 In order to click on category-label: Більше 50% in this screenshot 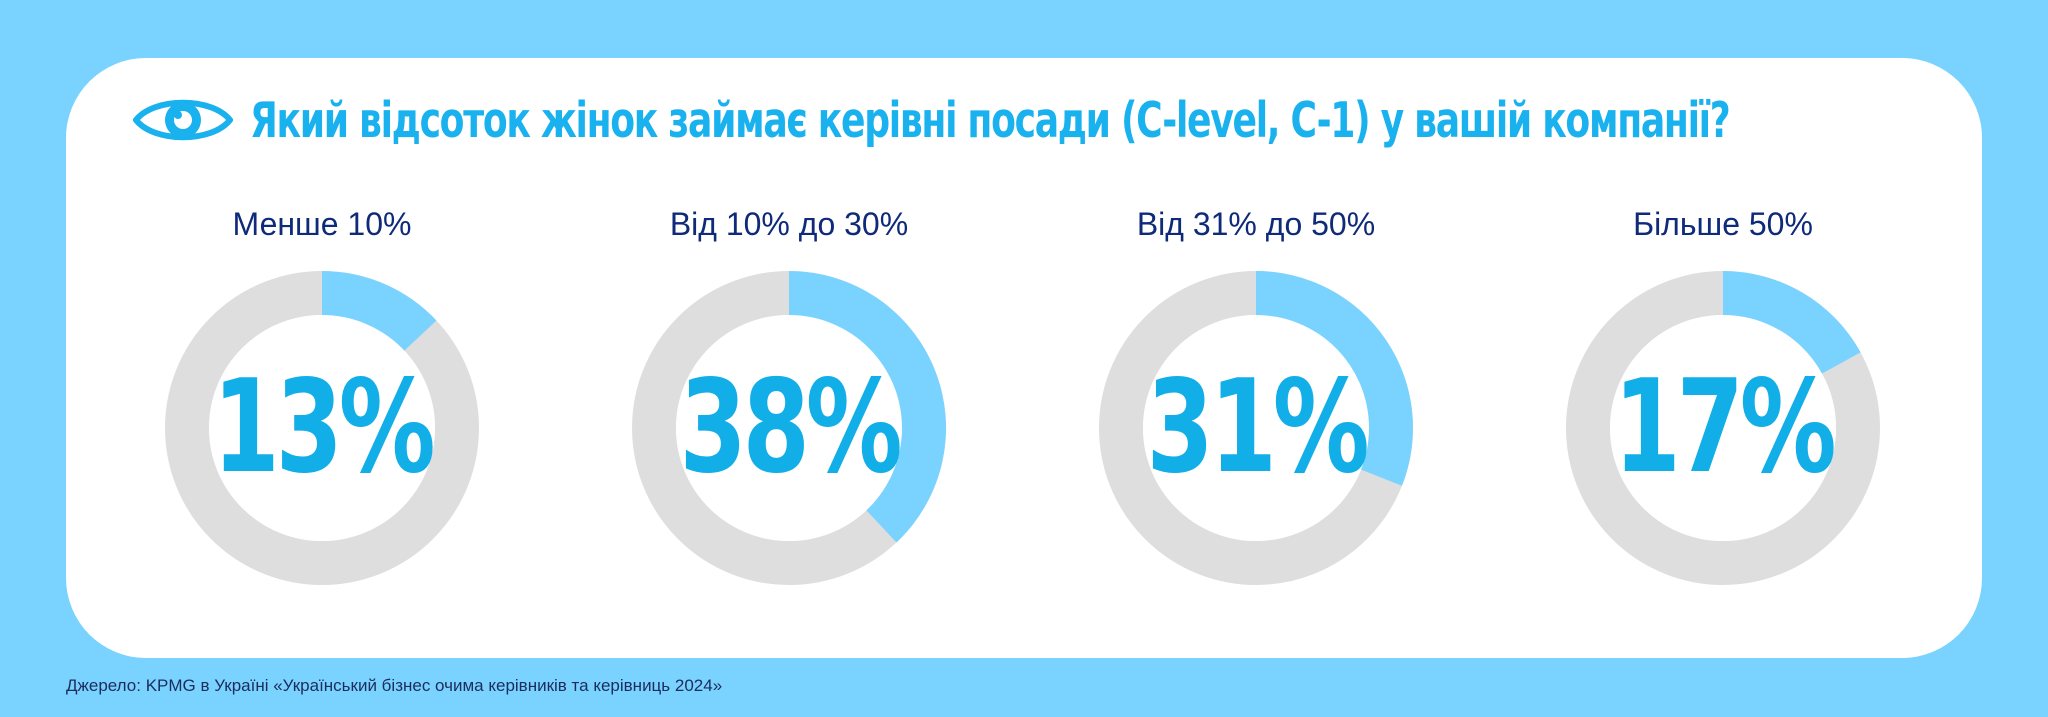, I will do `click(1723, 224)`.